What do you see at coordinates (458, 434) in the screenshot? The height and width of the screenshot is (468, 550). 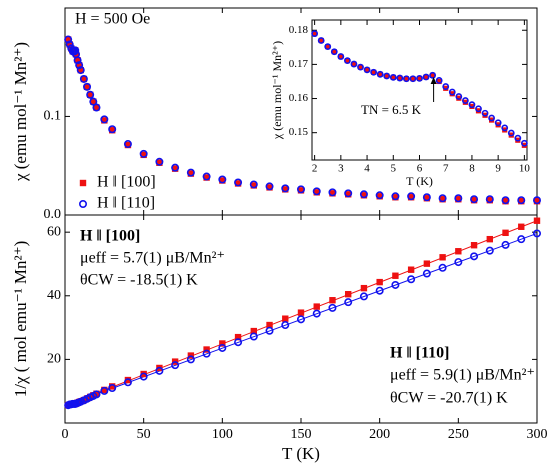 I see `x-tick-label: 250` at bounding box center [458, 434].